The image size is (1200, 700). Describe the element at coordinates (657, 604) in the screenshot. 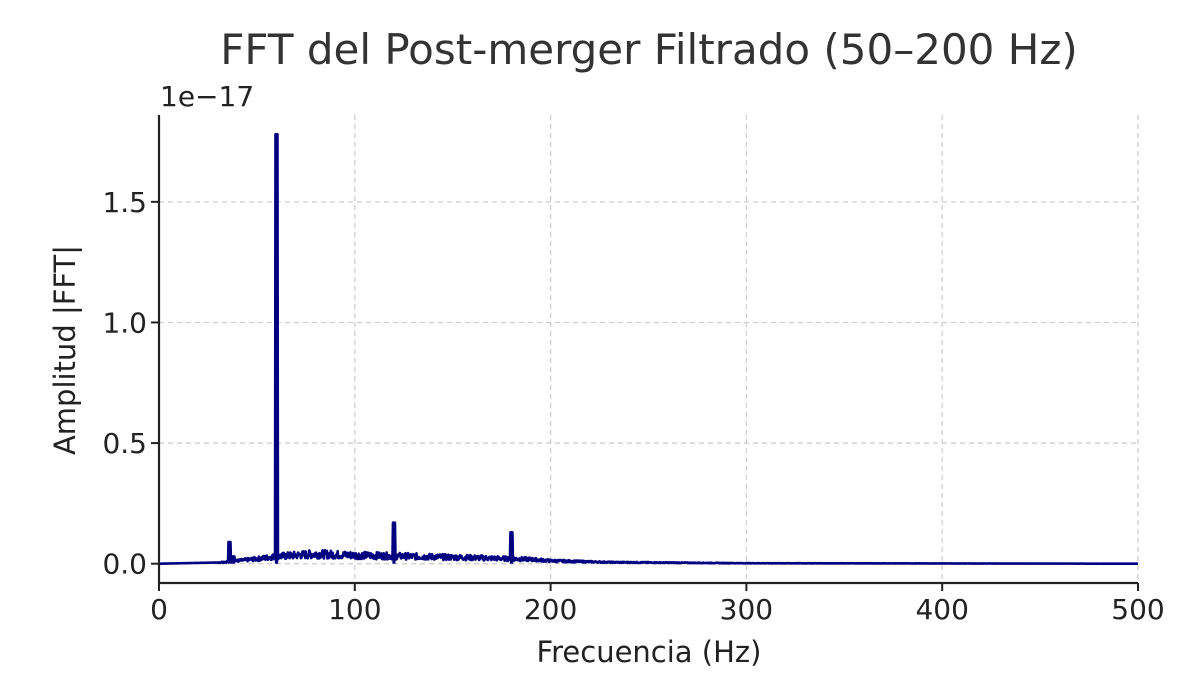

I see `x-axis-ticks: 0 100 200 300 400 500` at that location.